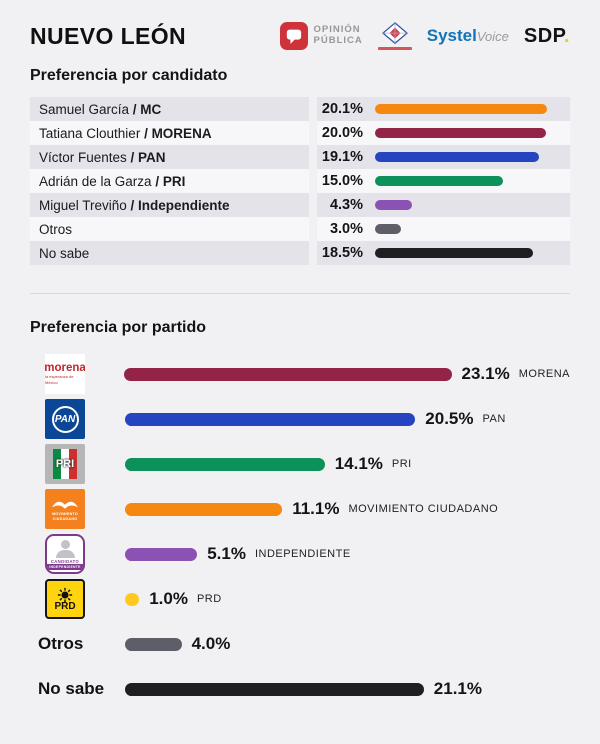  I want to click on candidate-percentage: 20.1%, so click(342, 109).